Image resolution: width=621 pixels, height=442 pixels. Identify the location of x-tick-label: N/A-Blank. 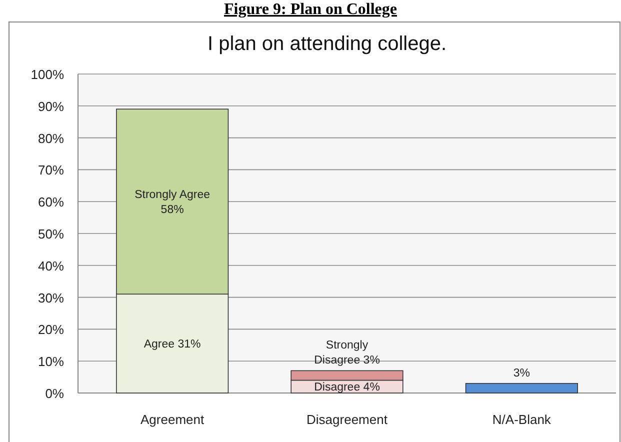
(522, 419).